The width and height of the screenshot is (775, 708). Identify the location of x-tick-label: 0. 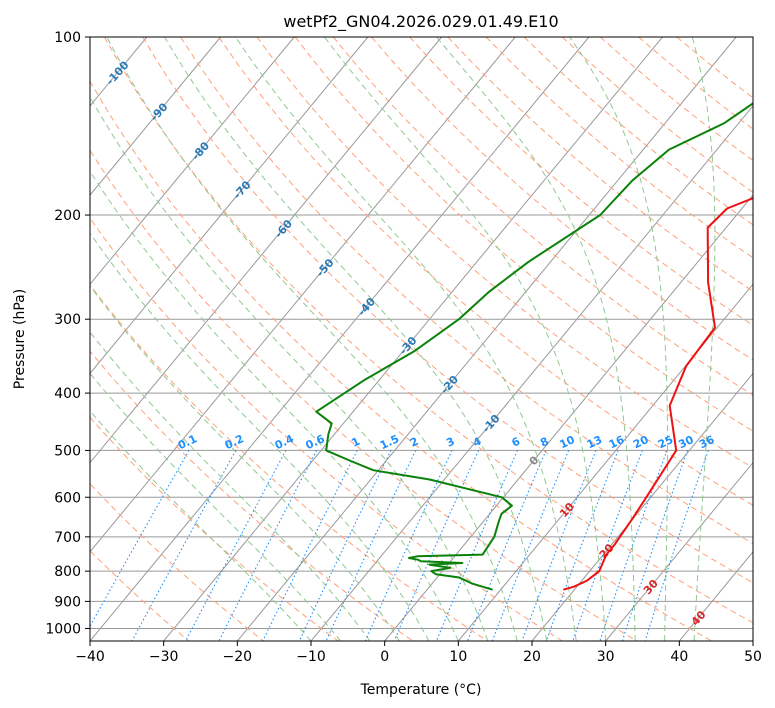
(384, 657).